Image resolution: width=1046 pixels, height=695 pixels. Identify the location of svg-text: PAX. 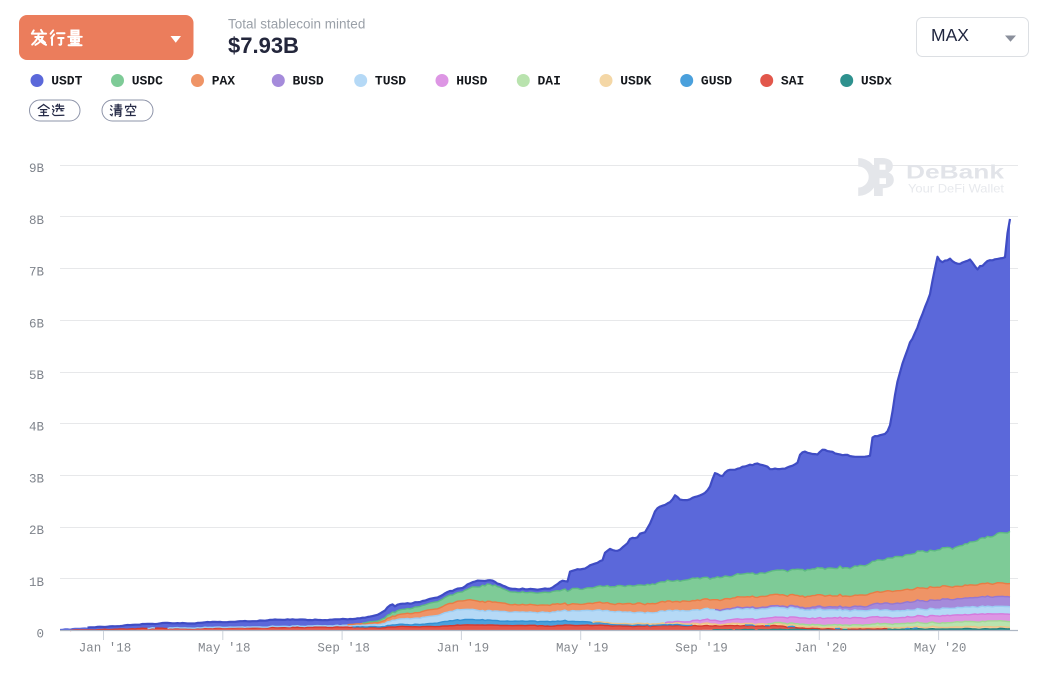
(224, 81).